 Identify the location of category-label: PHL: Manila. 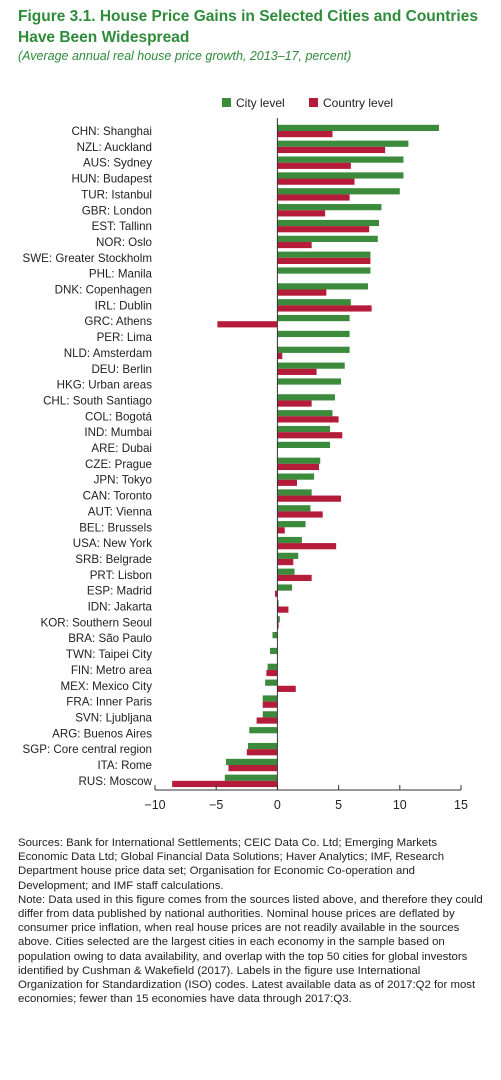
(121, 274).